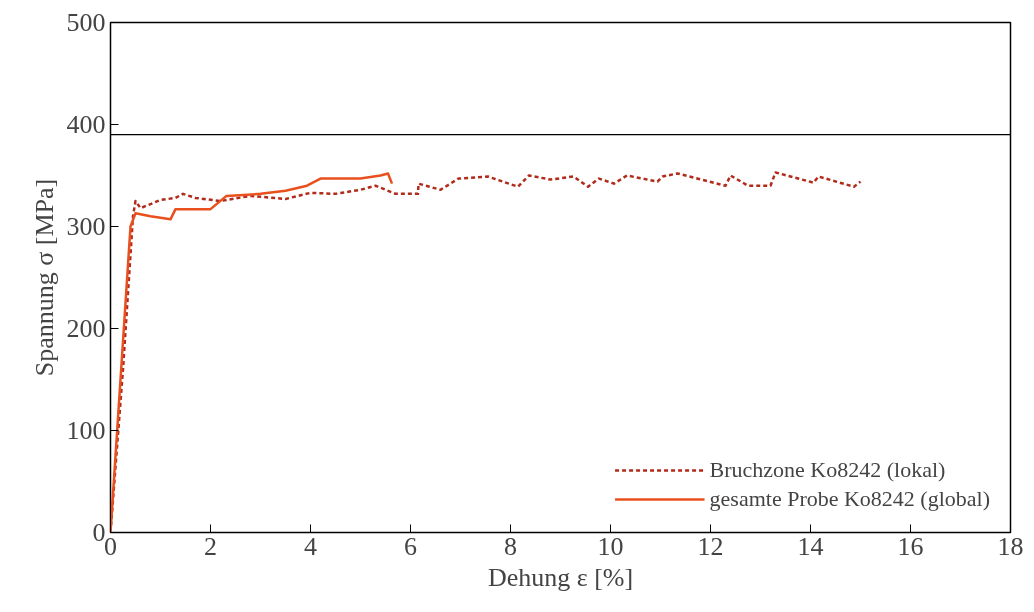  Describe the element at coordinates (410, 546) in the screenshot. I see `x-tick-label: 6` at that location.